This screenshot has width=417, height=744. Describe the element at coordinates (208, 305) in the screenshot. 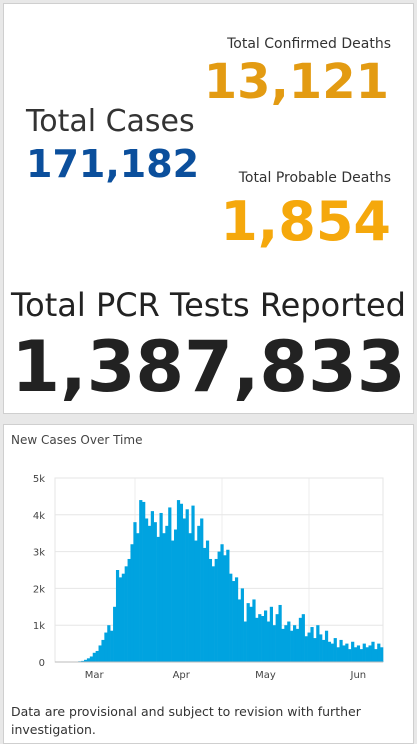

I see `stat-label: Total PCR Tests Reported` at that location.